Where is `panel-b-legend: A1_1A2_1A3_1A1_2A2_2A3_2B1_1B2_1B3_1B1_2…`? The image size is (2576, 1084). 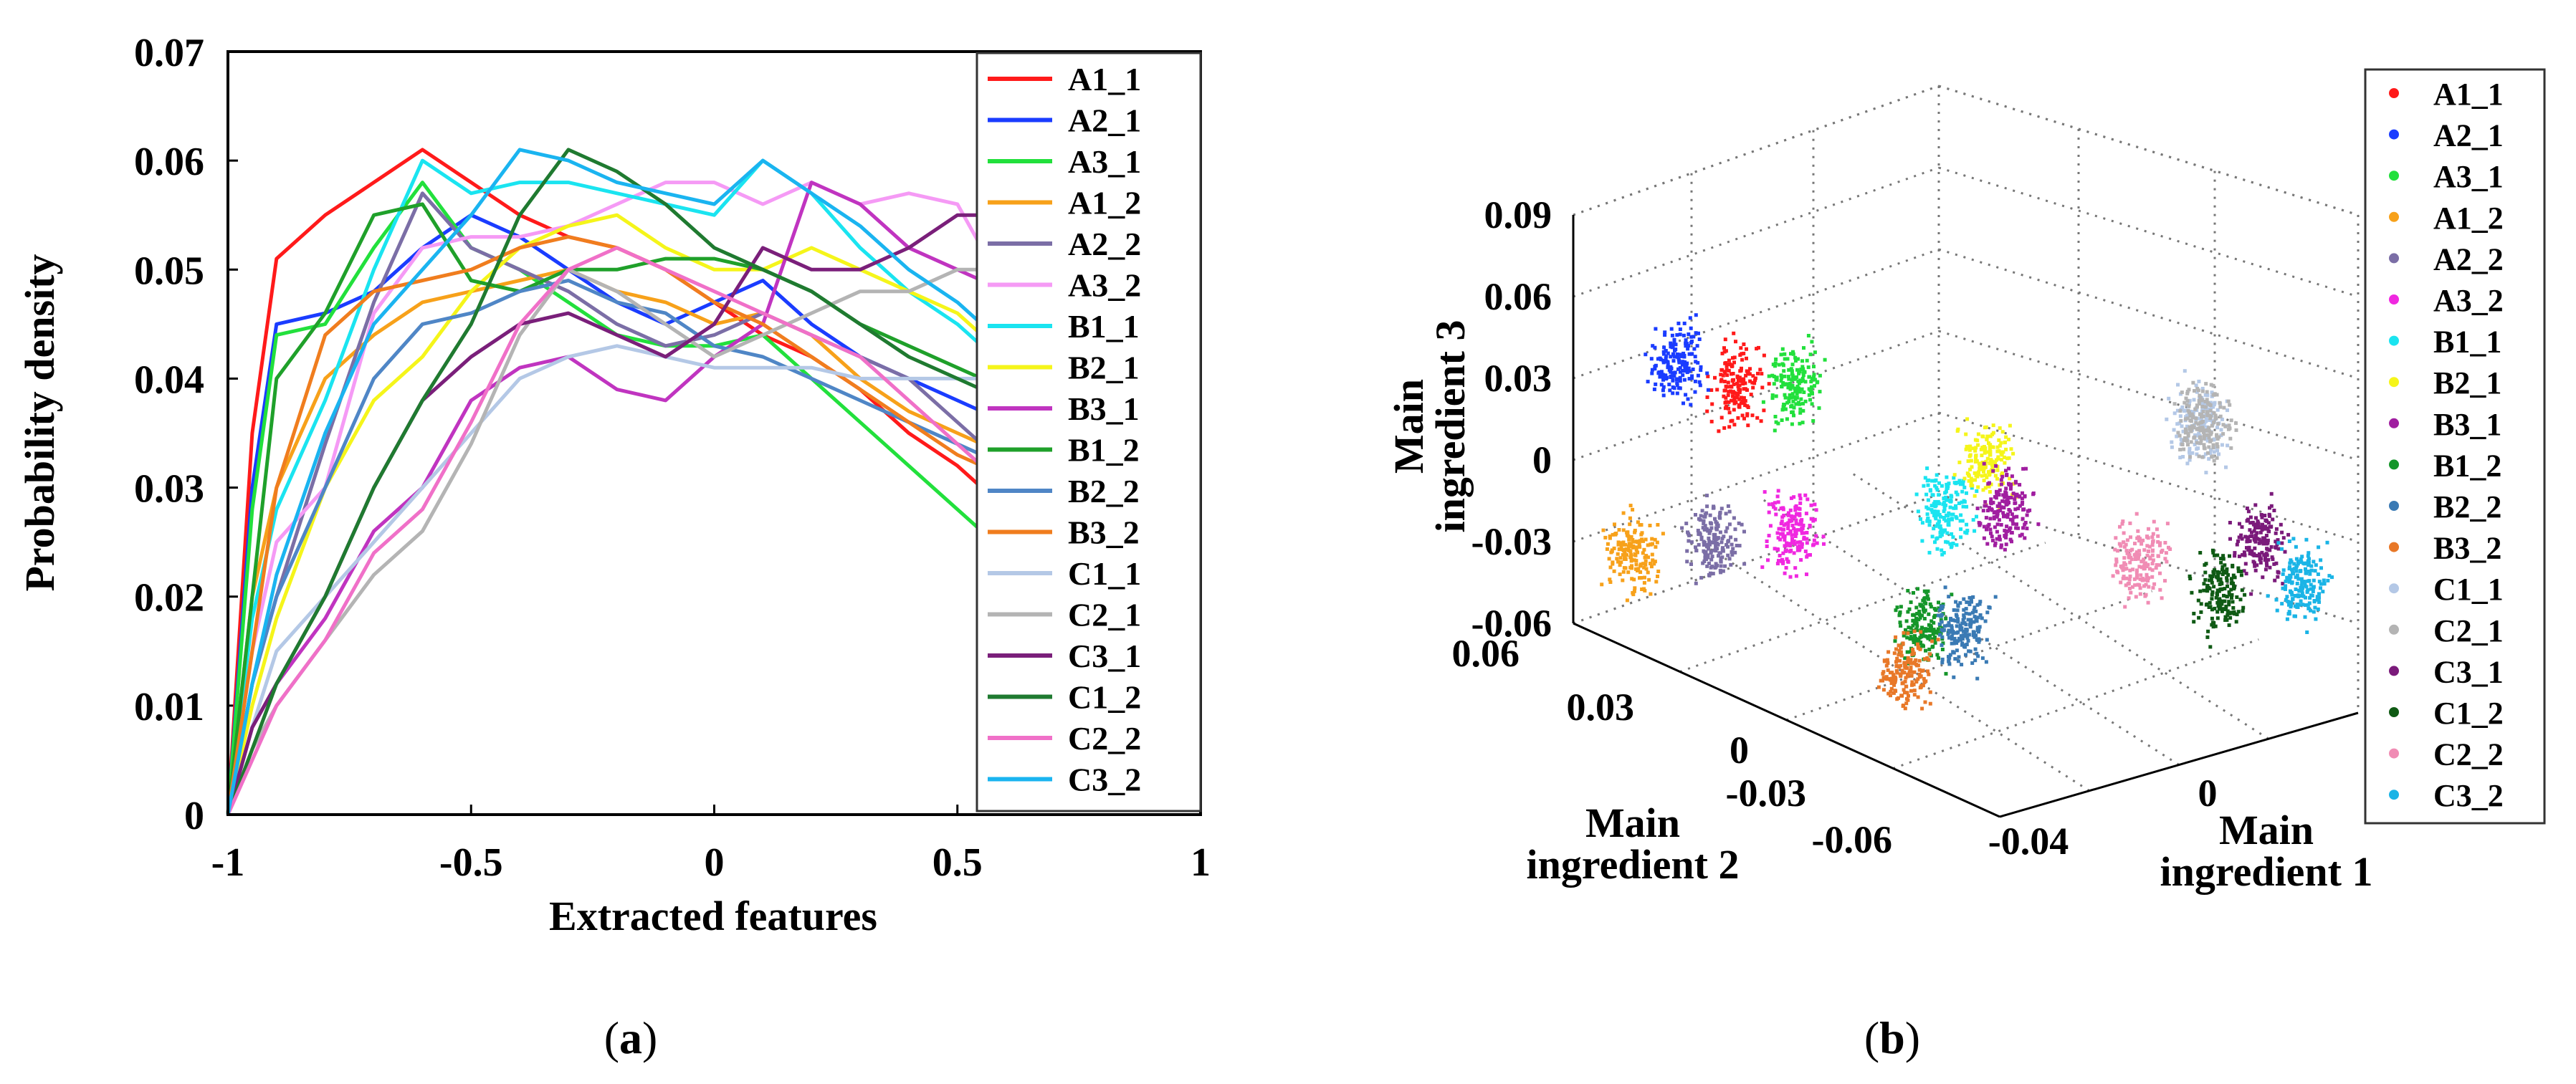 panel-b-legend: A1_1A2_1A3_1A1_2A2_2A3_2B1_1B2_1B3_1B1_2… is located at coordinates (2455, 446).